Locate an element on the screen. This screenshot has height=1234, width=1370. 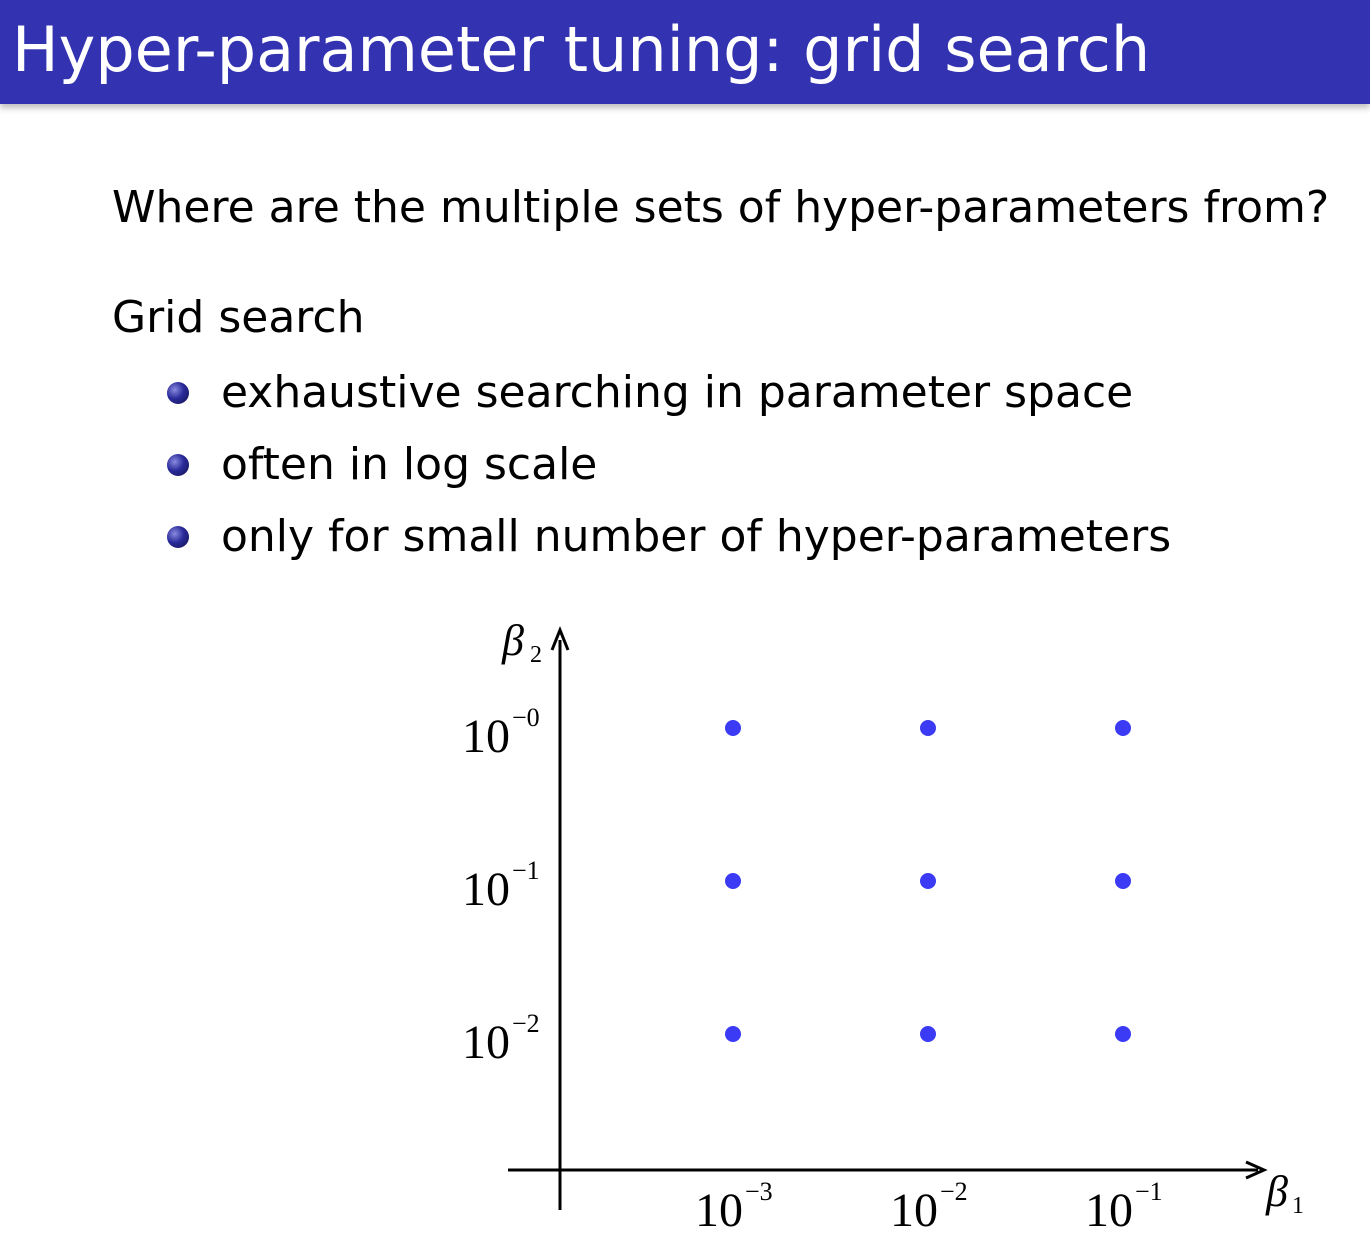
y-tick-exponent: −1 is located at coordinates (526, 870).